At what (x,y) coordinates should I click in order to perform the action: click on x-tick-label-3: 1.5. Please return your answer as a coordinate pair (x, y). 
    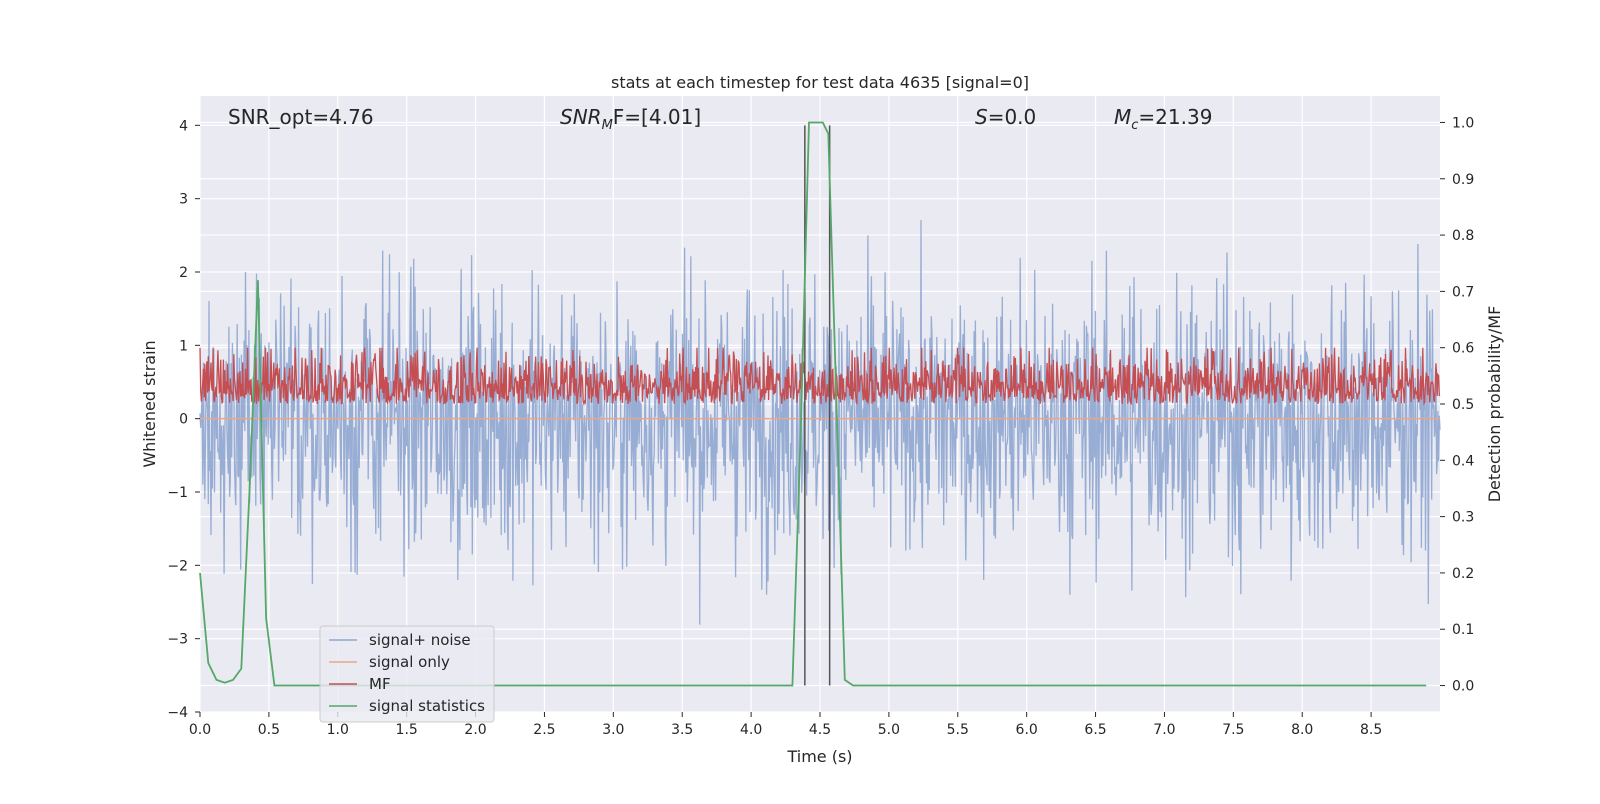
    Looking at the image, I should click on (407, 730).